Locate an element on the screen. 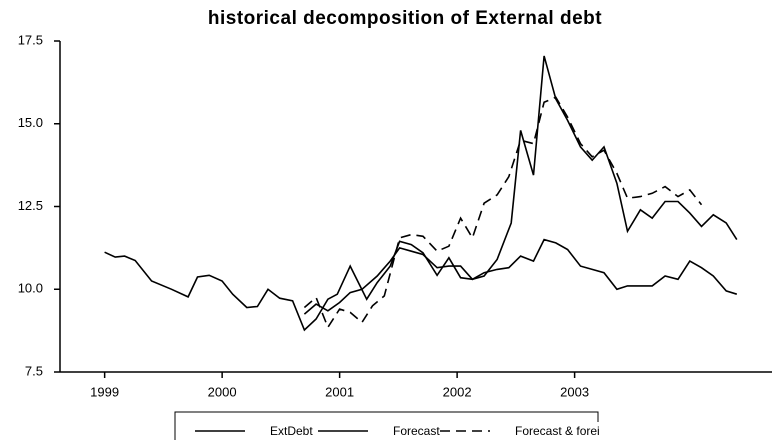  y-tick-label: 17.5 is located at coordinates (30, 39).